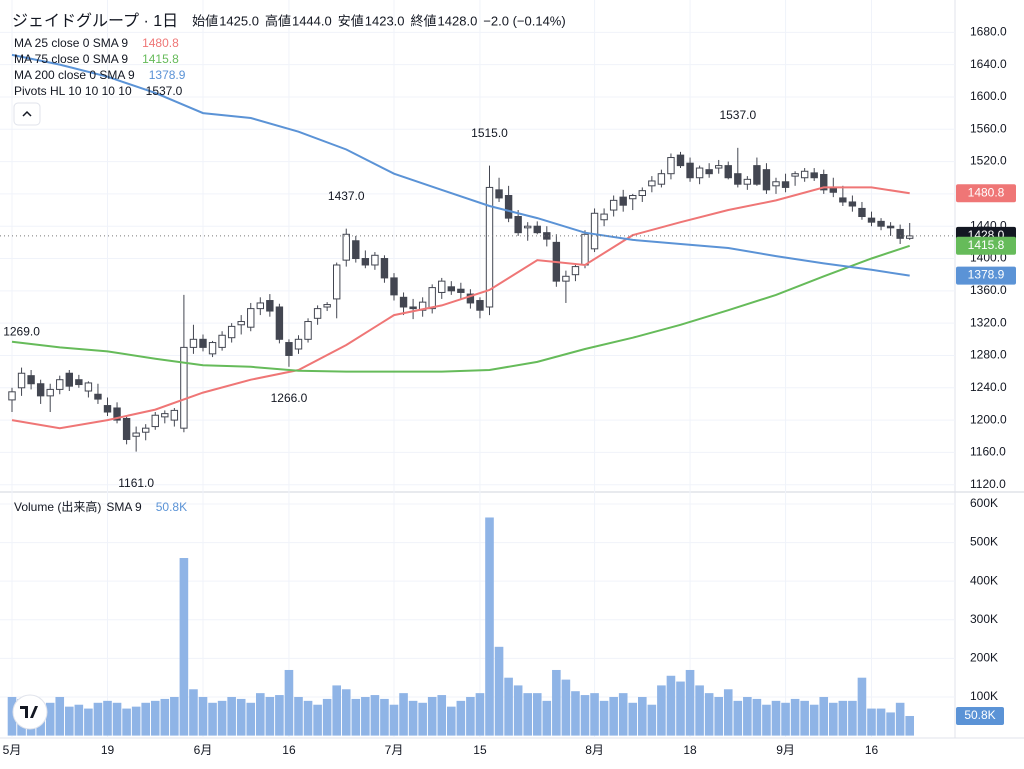 Image resolution: width=1024 pixels, height=769 pixels. What do you see at coordinates (594, 750) in the screenshot?
I see `x-tick-label: 8月` at bounding box center [594, 750].